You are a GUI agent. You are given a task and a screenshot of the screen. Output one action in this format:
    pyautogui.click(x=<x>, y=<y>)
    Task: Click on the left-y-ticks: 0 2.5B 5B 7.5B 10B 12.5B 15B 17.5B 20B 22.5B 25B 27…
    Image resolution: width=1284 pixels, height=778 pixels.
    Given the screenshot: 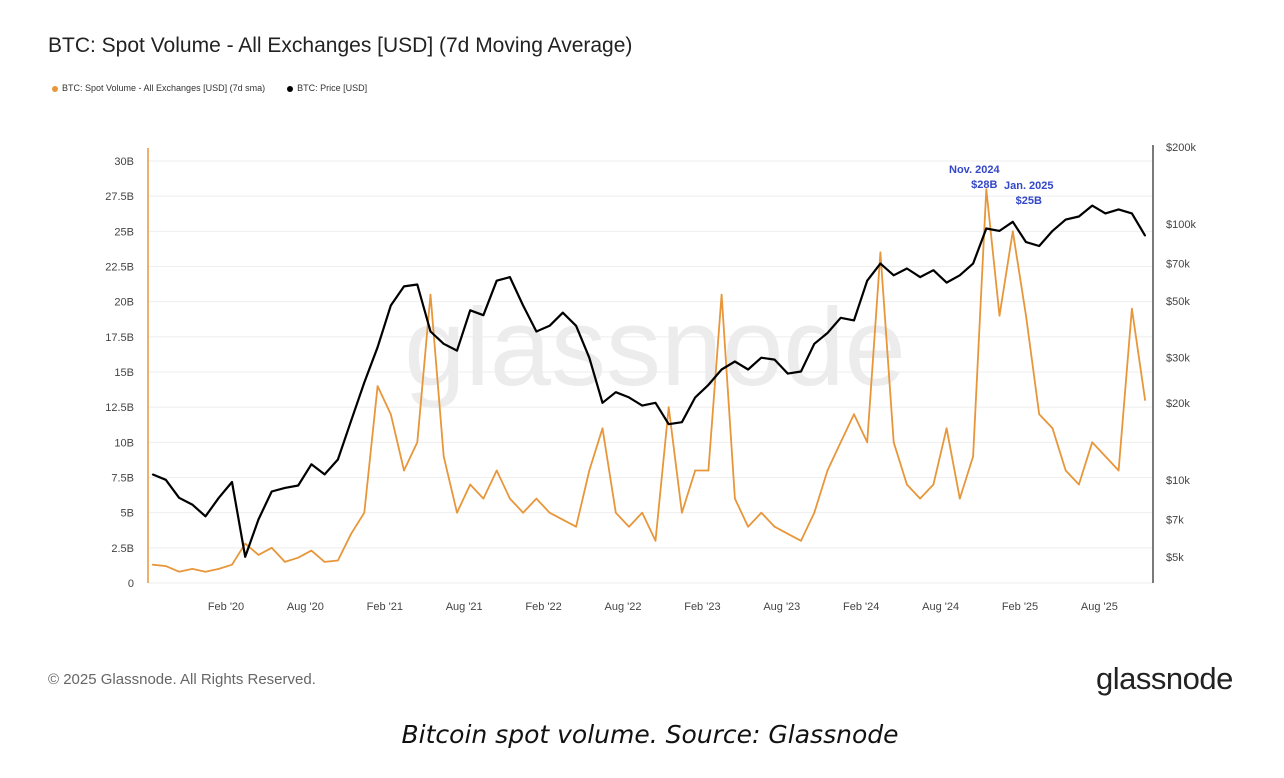 What is the action you would take?
    pyautogui.click(x=119, y=373)
    